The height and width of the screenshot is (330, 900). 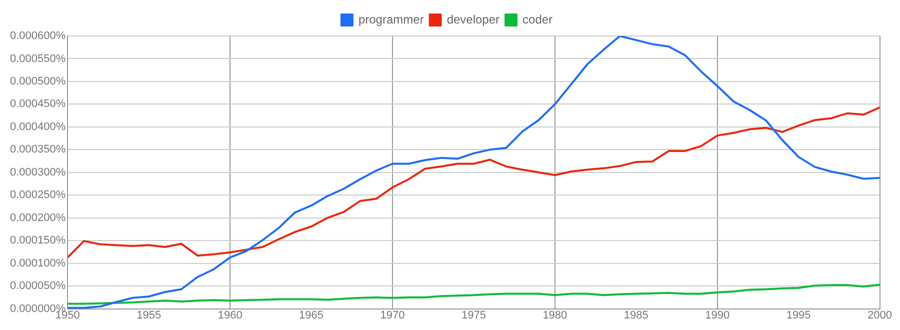 I want to click on y-tick-label: 0.000350%, so click(x=38, y=150).